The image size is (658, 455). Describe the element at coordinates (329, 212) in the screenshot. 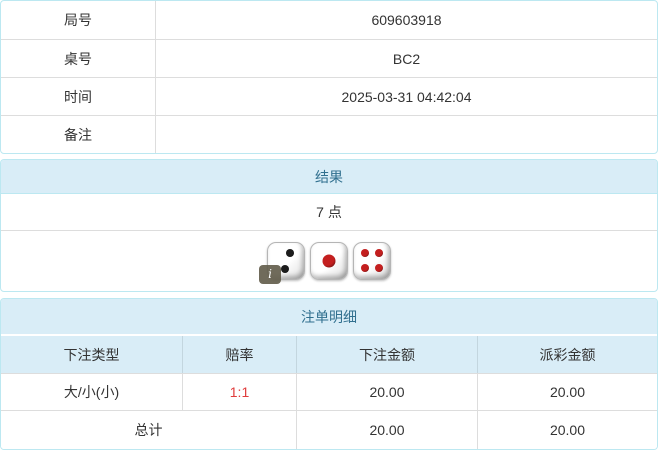

I see `result-points: 7 点` at that location.